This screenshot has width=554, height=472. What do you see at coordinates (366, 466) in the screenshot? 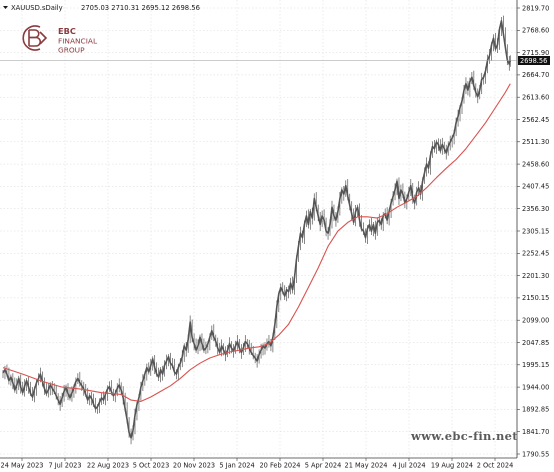
I see `x-tick-label: 21 May 2024` at bounding box center [366, 466].